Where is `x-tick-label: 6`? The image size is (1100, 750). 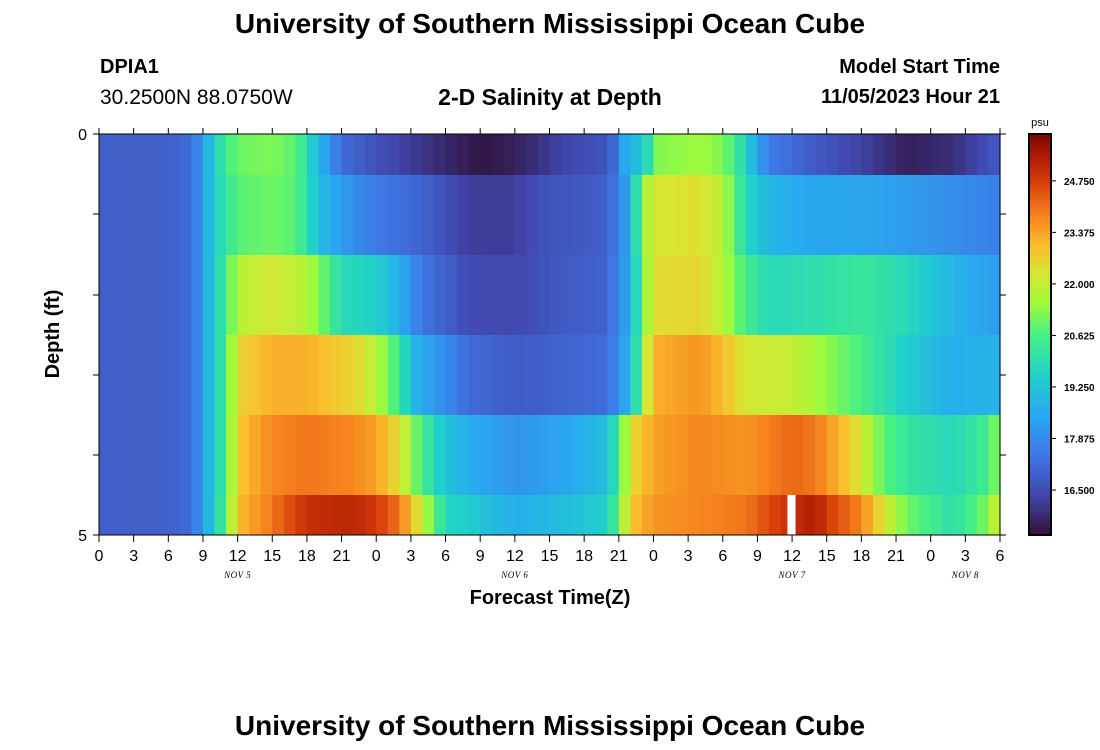 x-tick-label: 6 is located at coordinates (445, 556).